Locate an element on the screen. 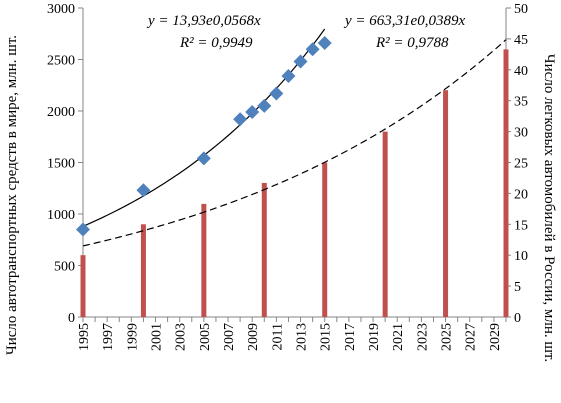  x-tick-label: 2019 is located at coordinates (374, 337).